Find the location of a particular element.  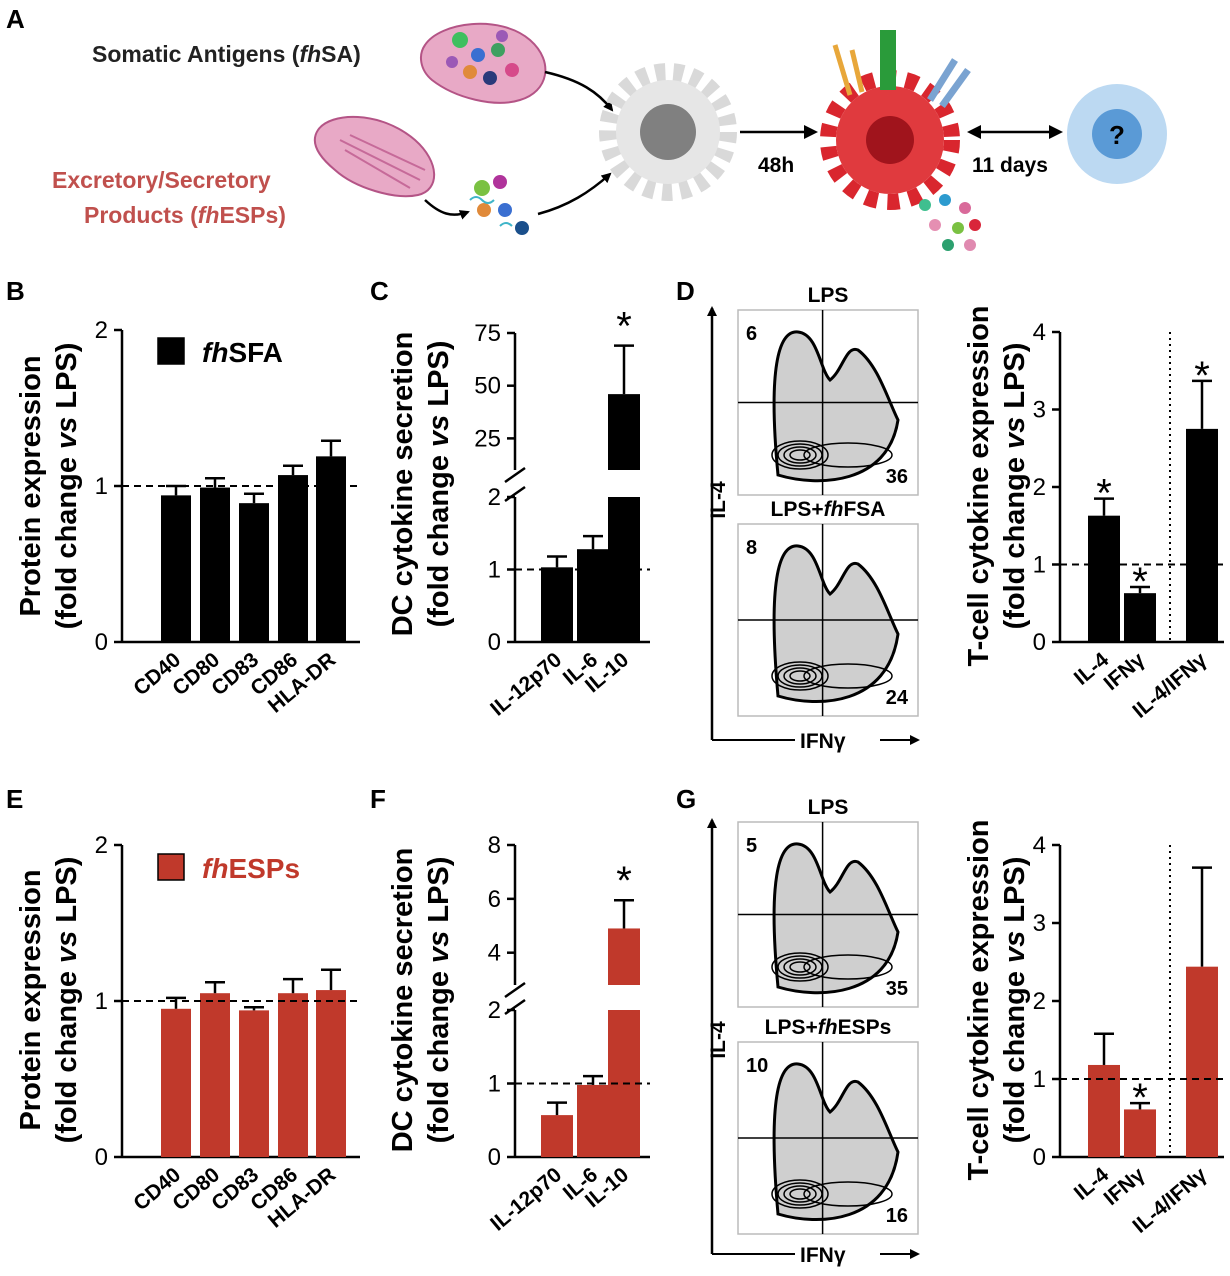

panel-label-c: C is located at coordinates (379, 291).